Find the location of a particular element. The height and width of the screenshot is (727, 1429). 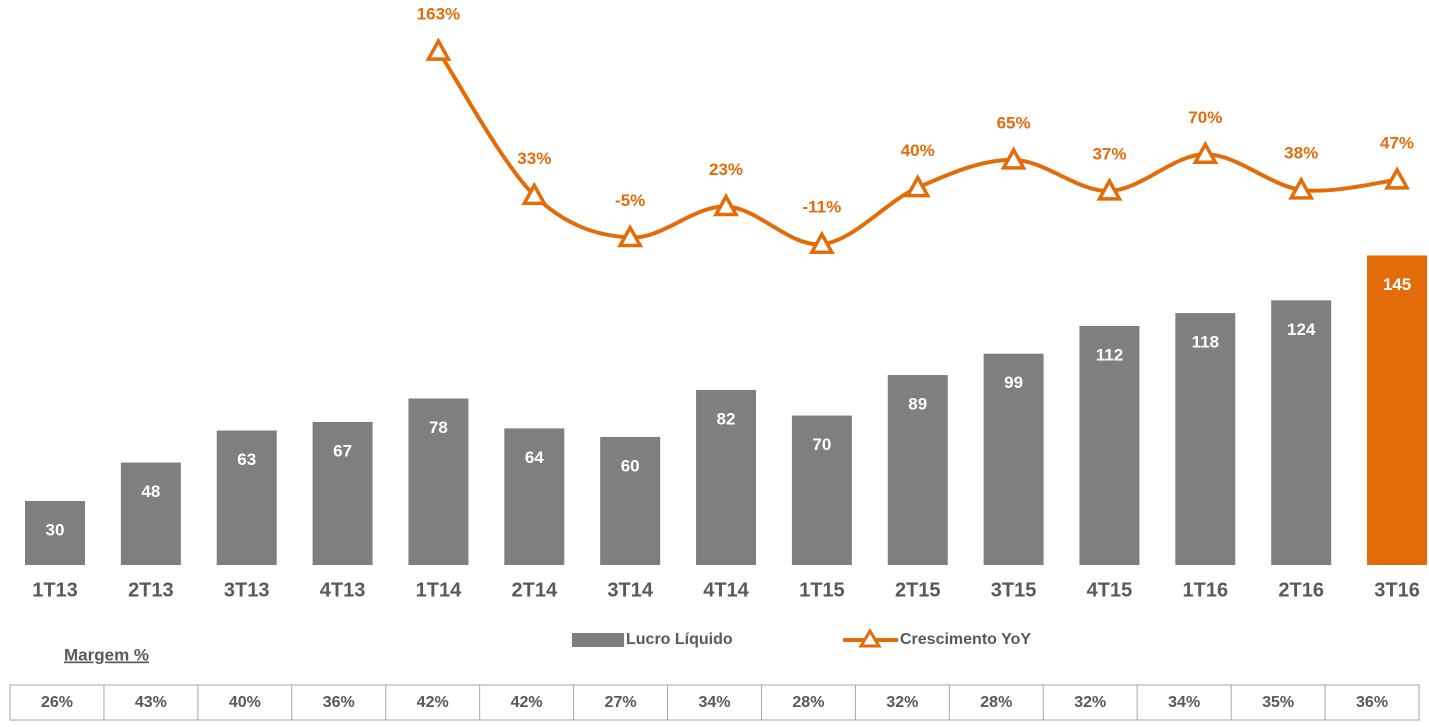

bar-label: 82 is located at coordinates (726, 418).